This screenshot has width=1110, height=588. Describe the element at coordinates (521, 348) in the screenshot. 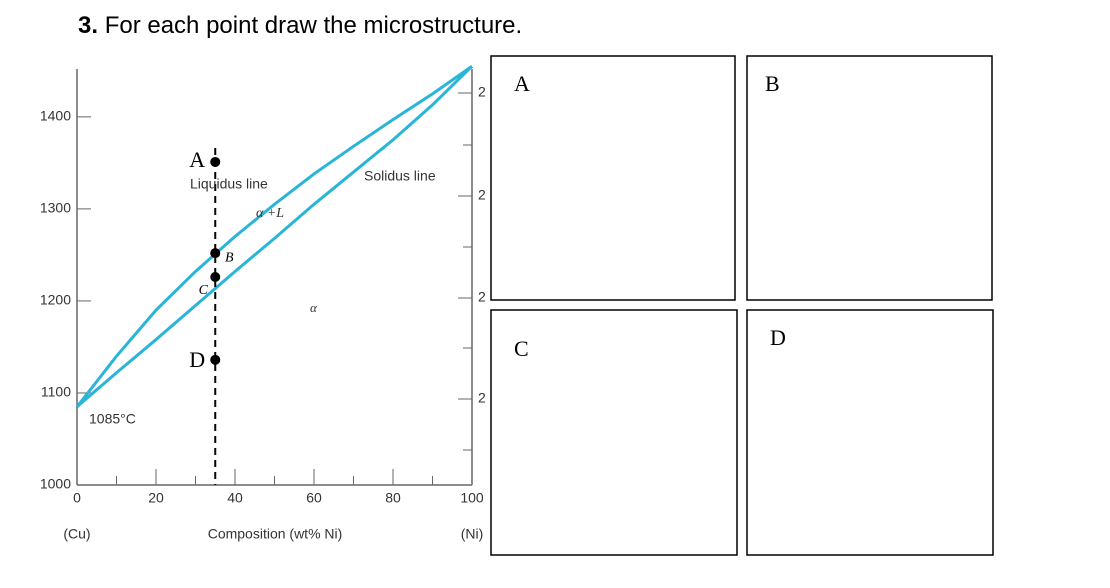

I see `box-label: C` at that location.